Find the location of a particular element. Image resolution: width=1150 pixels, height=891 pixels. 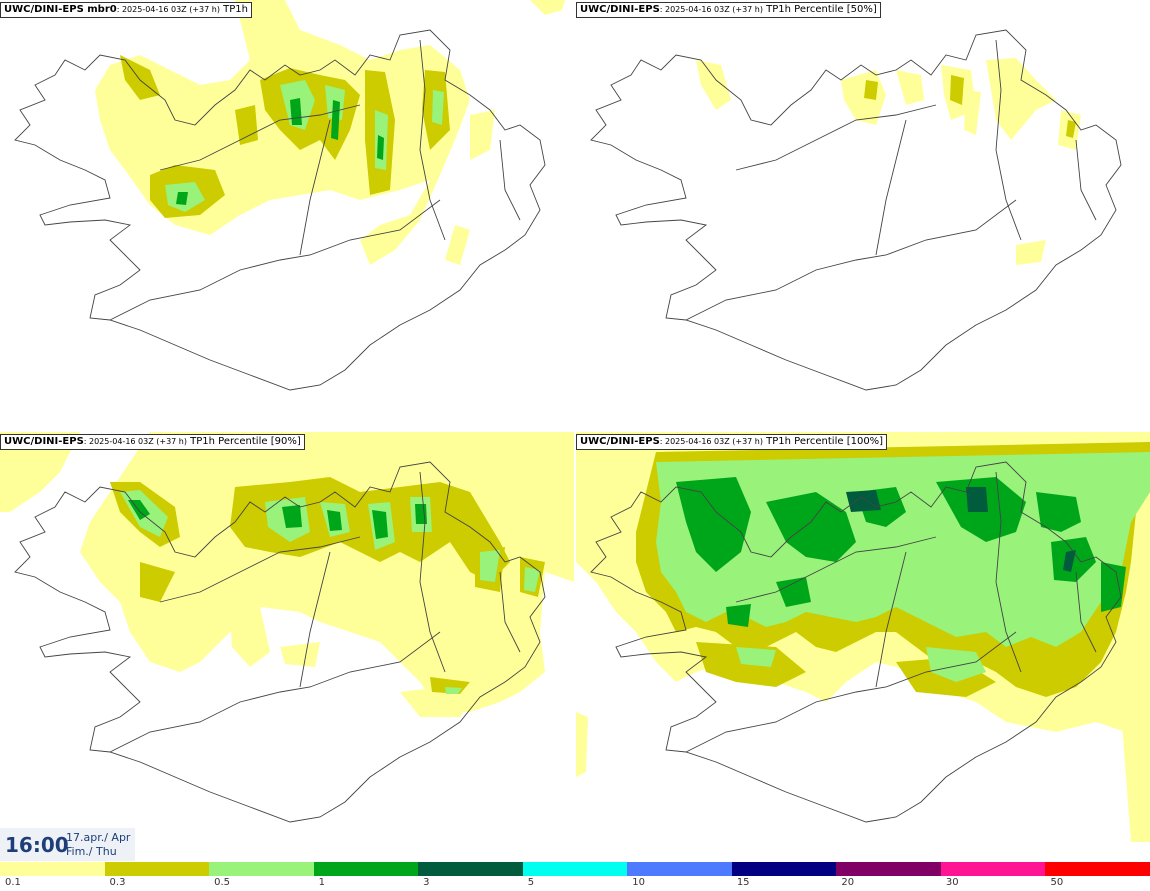

valid-weekday: Fim./ Thu is located at coordinates (91, 851).